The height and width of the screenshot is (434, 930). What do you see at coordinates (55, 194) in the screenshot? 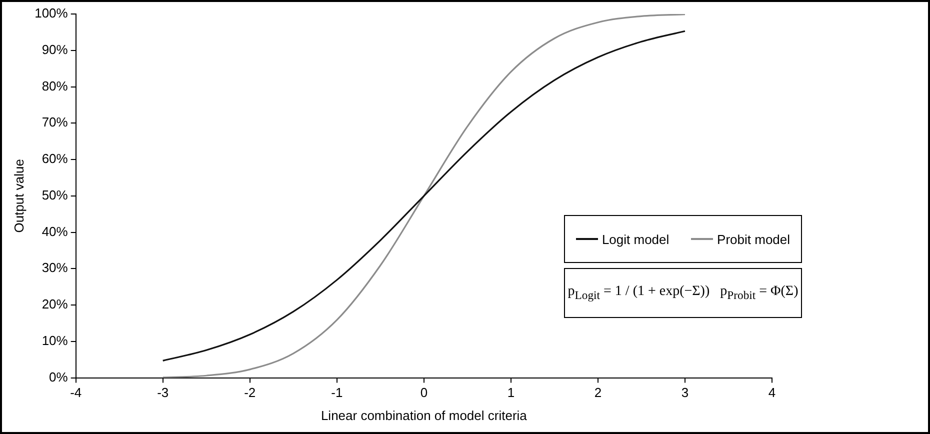
I see `y-tick-label: 50%` at bounding box center [55, 194].